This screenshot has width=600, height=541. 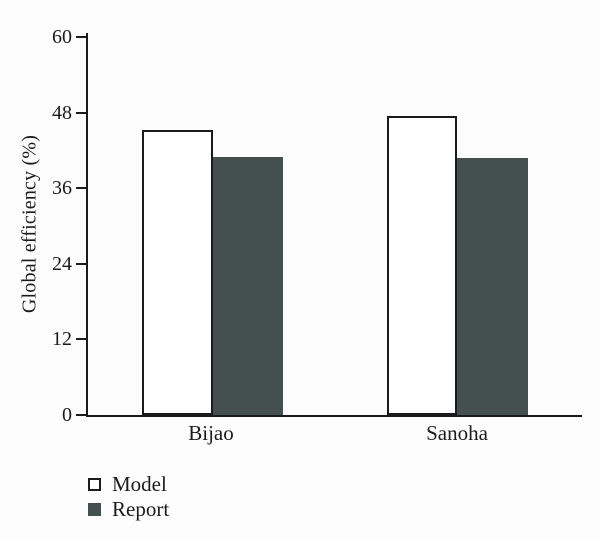 I want to click on legend: Model Report, so click(x=128, y=499).